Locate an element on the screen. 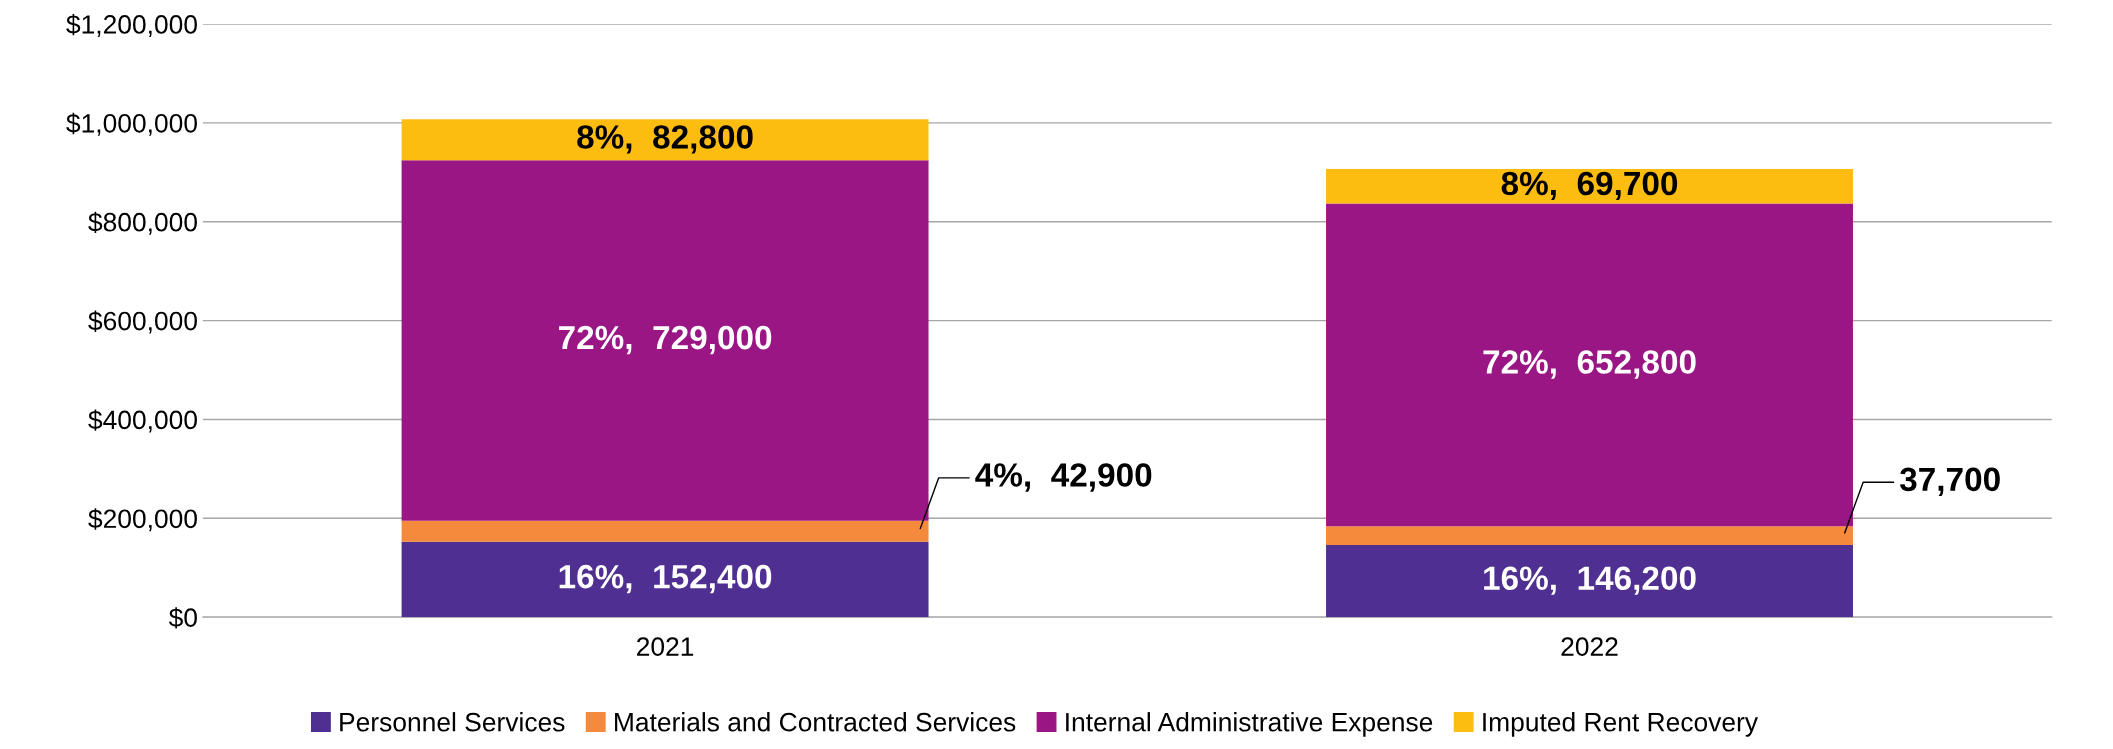 This screenshot has height=749, width=2113. data-label: 72%, 652,800 is located at coordinates (1589, 364).